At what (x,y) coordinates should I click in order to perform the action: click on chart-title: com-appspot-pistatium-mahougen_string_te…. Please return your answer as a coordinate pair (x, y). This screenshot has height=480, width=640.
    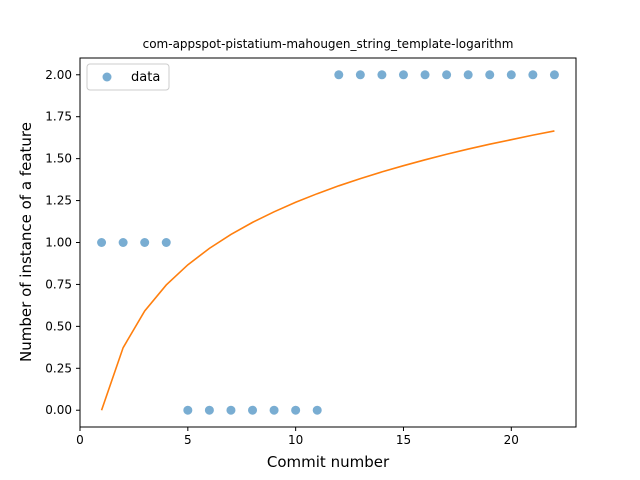
    Looking at the image, I should click on (328, 44).